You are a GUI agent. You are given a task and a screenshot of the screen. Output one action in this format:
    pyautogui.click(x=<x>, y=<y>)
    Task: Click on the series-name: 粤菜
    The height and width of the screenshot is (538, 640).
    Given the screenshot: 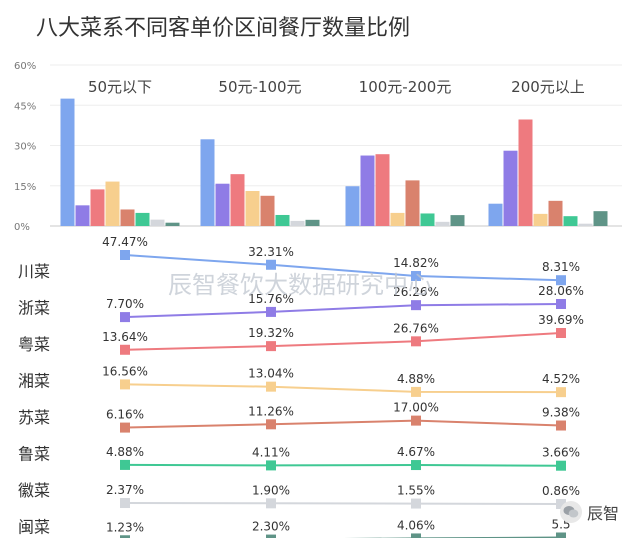 What is the action you would take?
    pyautogui.click(x=34, y=344)
    